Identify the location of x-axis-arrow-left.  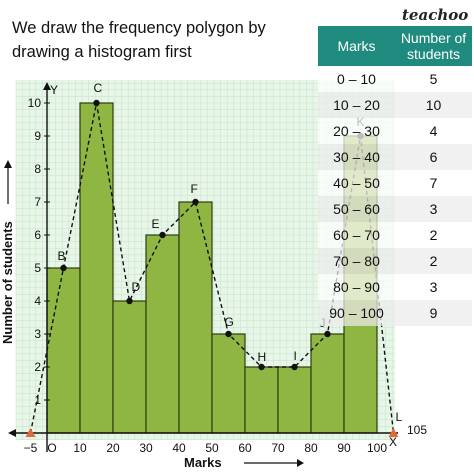
(12, 433).